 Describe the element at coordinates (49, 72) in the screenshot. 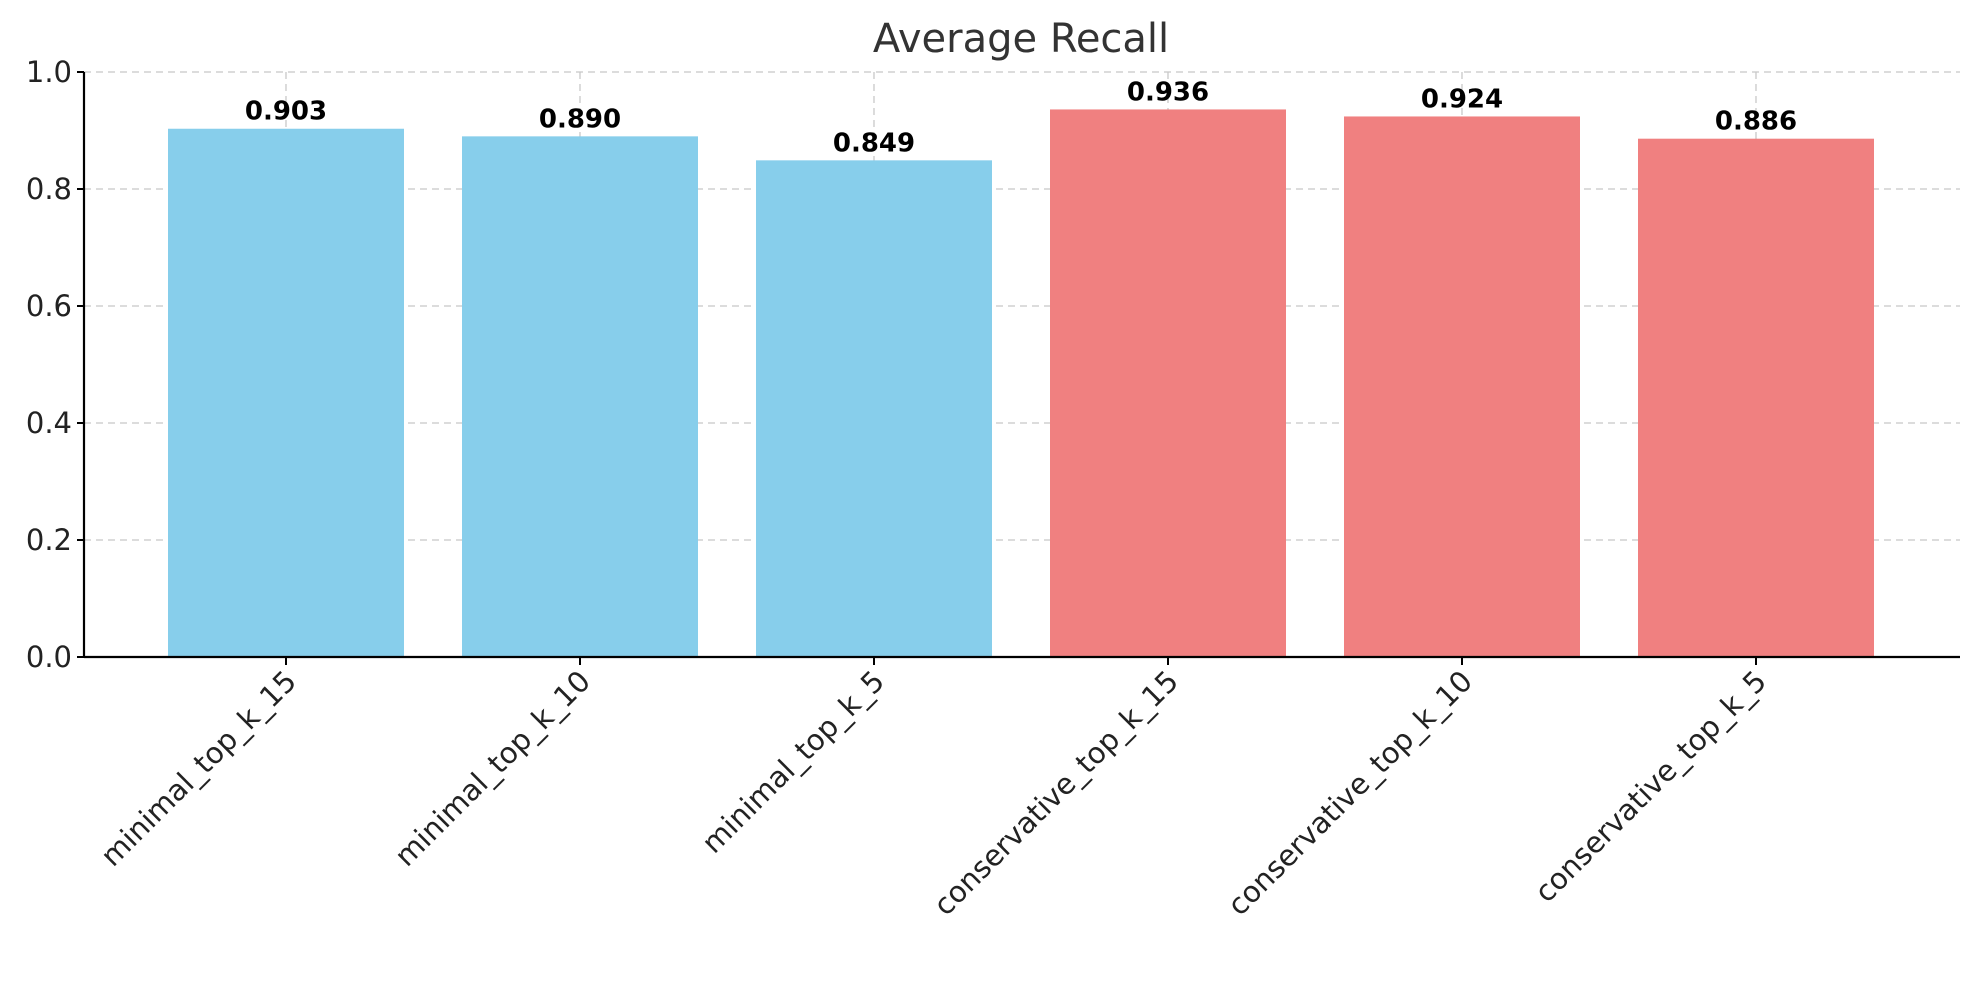

I see `y-tick-label: 1.0` at that location.